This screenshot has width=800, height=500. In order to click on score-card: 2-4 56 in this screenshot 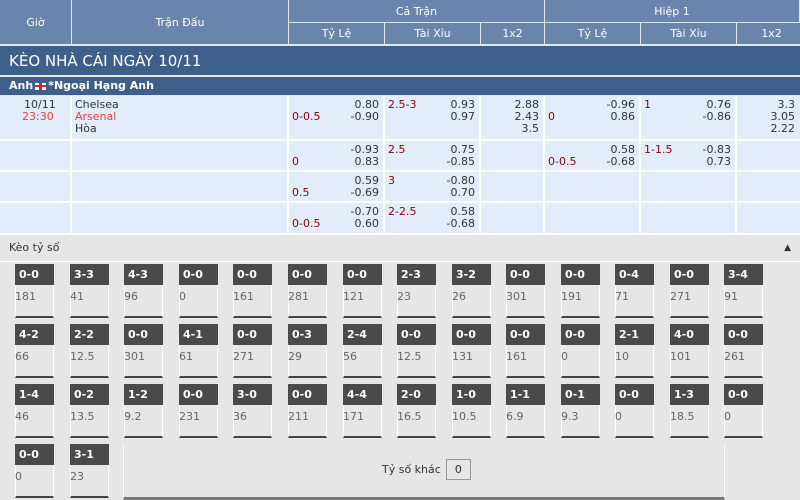, I will do `click(362, 351)`.